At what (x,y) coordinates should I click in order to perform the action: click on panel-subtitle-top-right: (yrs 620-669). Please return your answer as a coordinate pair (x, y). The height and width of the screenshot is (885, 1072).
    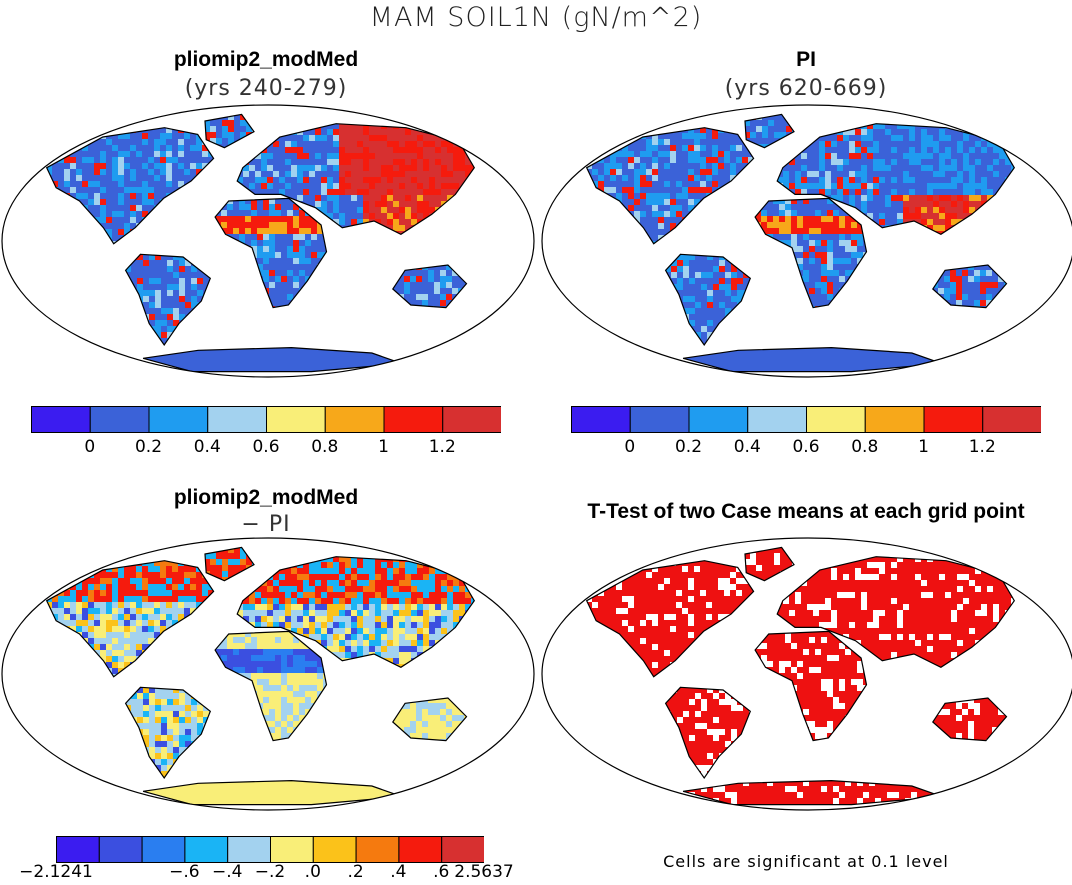
    Looking at the image, I should click on (806, 88).